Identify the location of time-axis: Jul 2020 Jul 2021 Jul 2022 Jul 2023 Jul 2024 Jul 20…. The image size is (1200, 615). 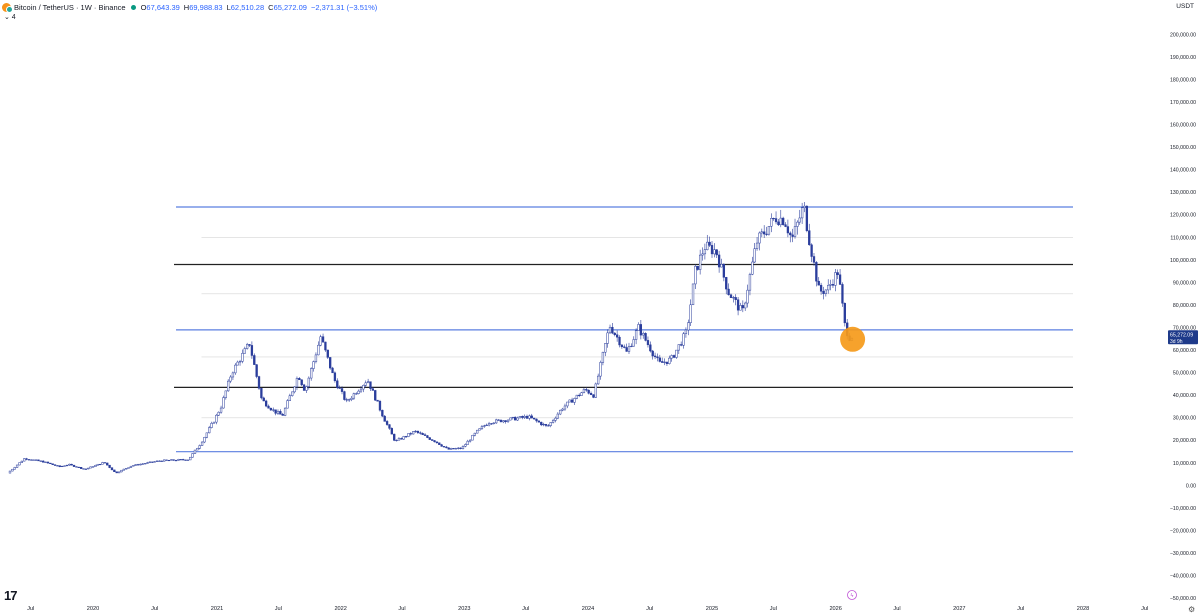
(587, 609).